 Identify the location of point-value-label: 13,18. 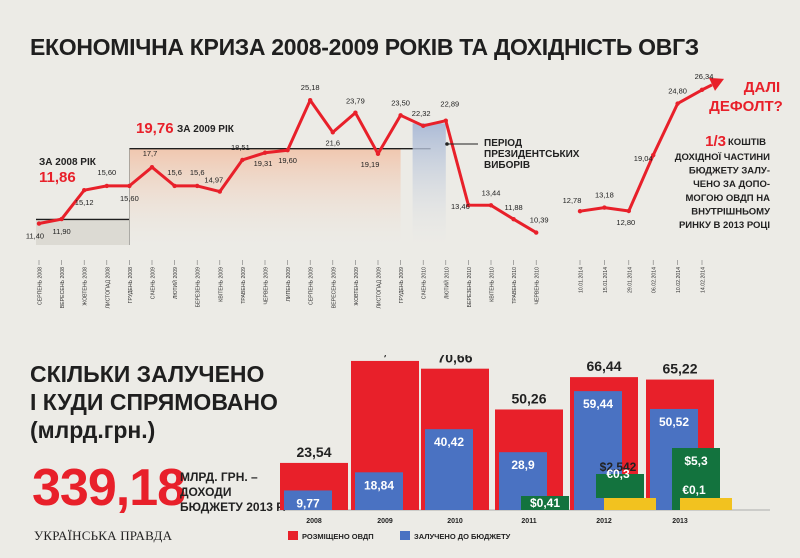
(604, 195).